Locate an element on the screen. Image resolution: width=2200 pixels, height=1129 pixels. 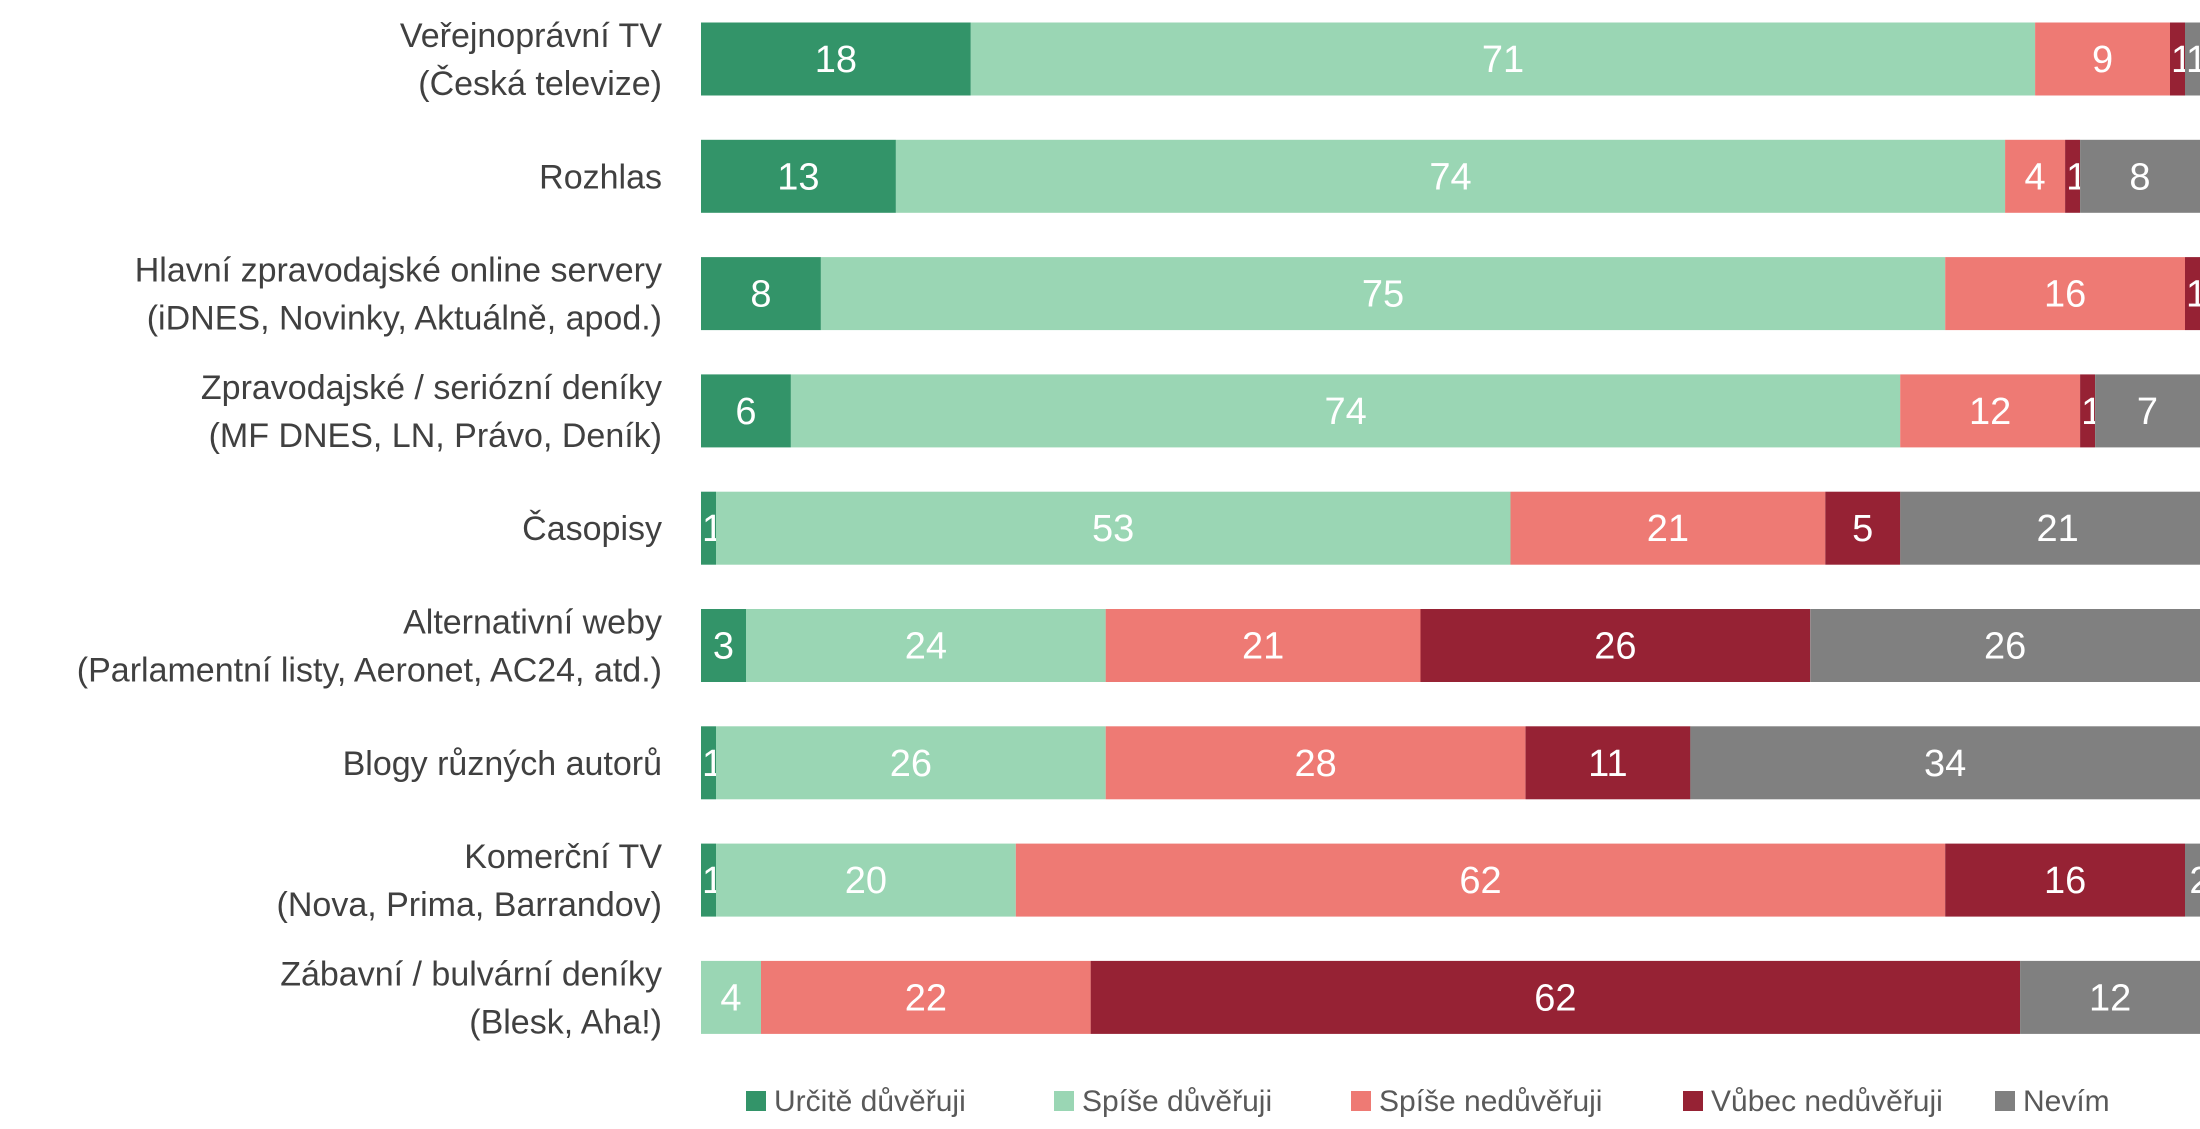
data-label: 9 is located at coordinates (2102, 60).